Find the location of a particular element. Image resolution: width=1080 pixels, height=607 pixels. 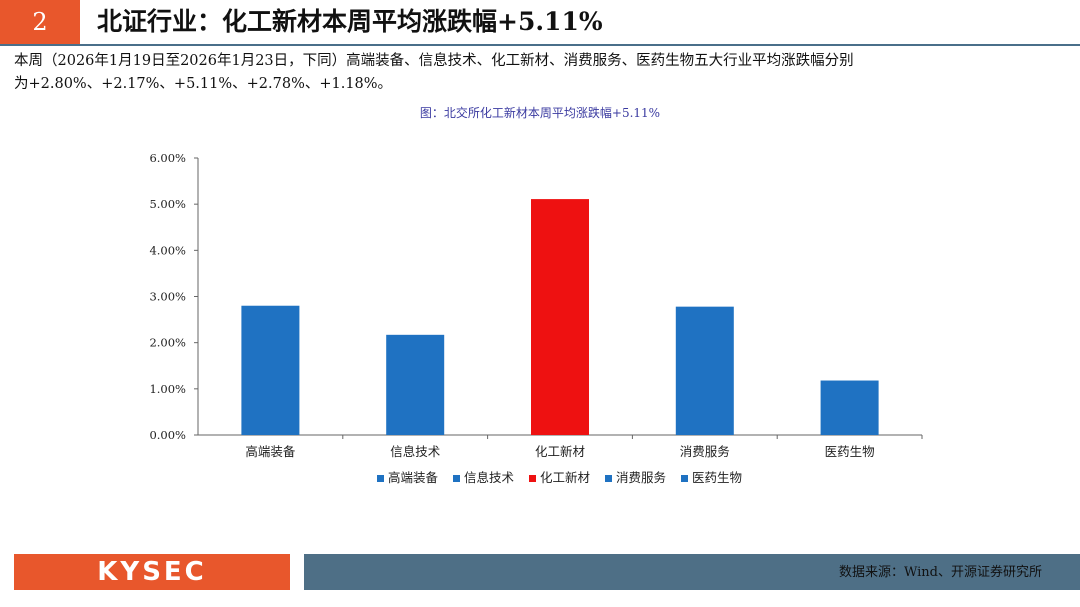

legend-label: 医药生物 is located at coordinates (717, 477).